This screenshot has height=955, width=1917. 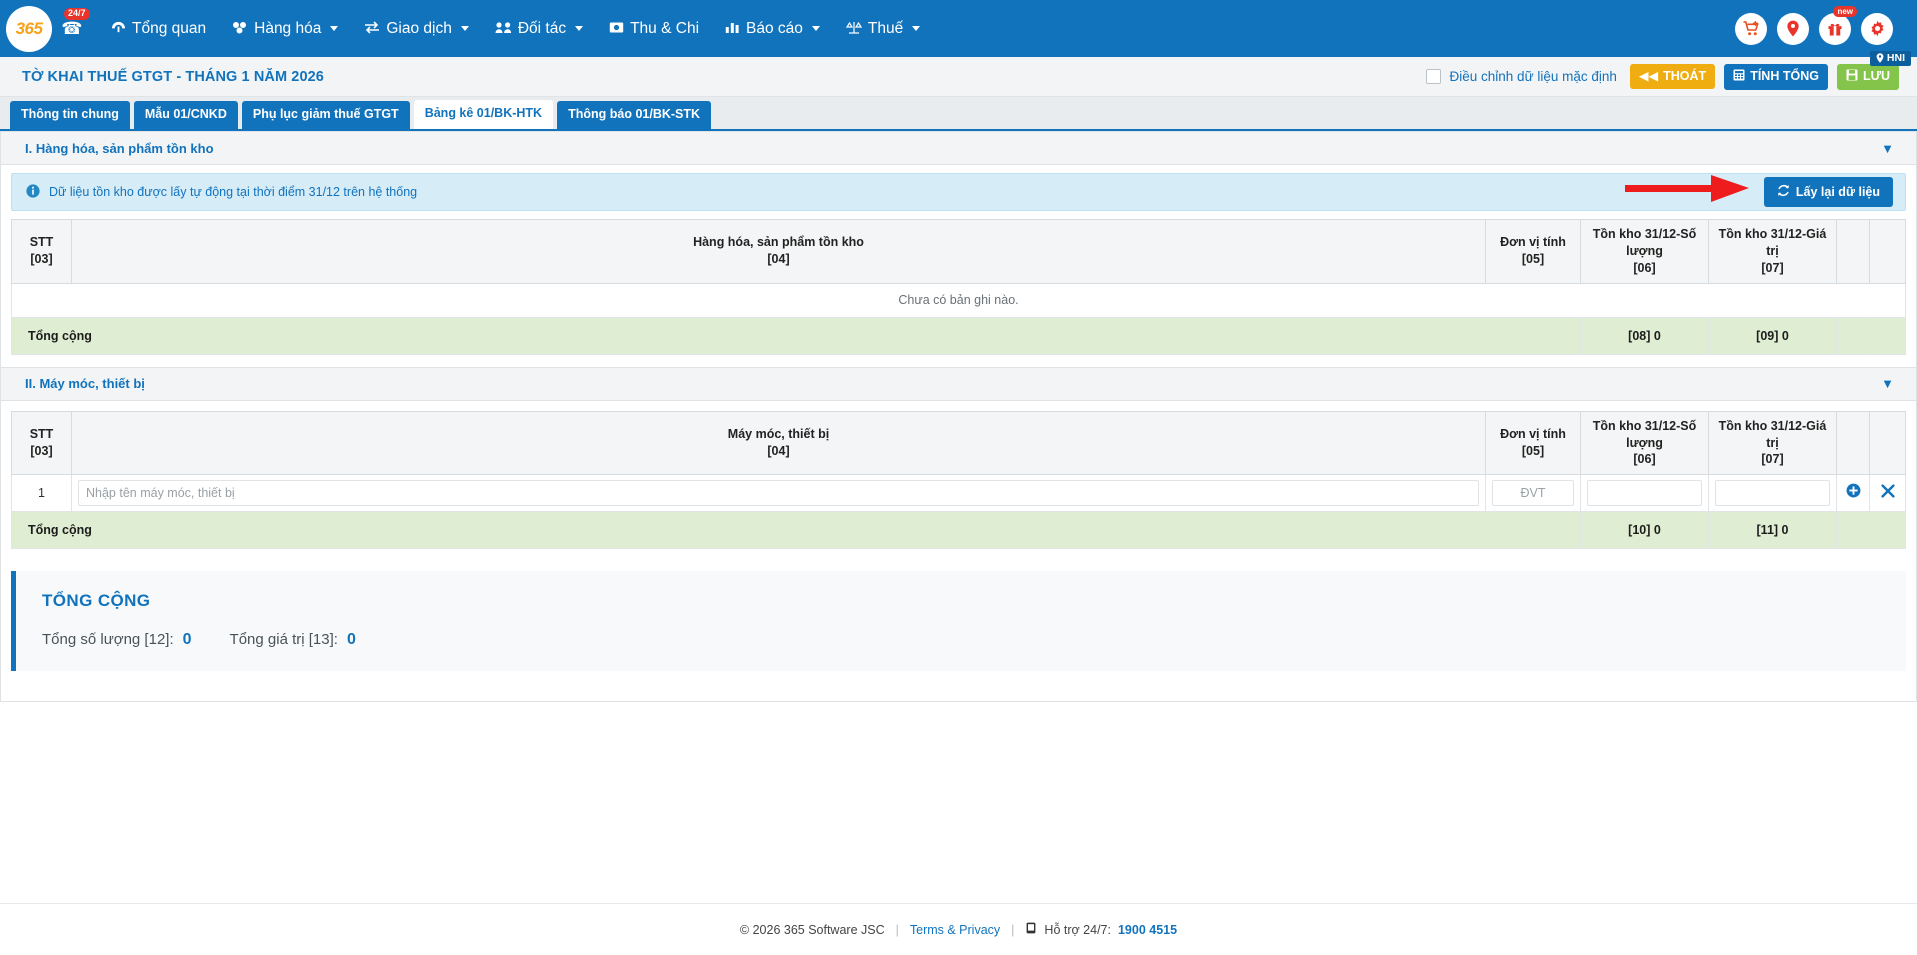 I want to click on location-badge-label: HNI, so click(x=1895, y=58).